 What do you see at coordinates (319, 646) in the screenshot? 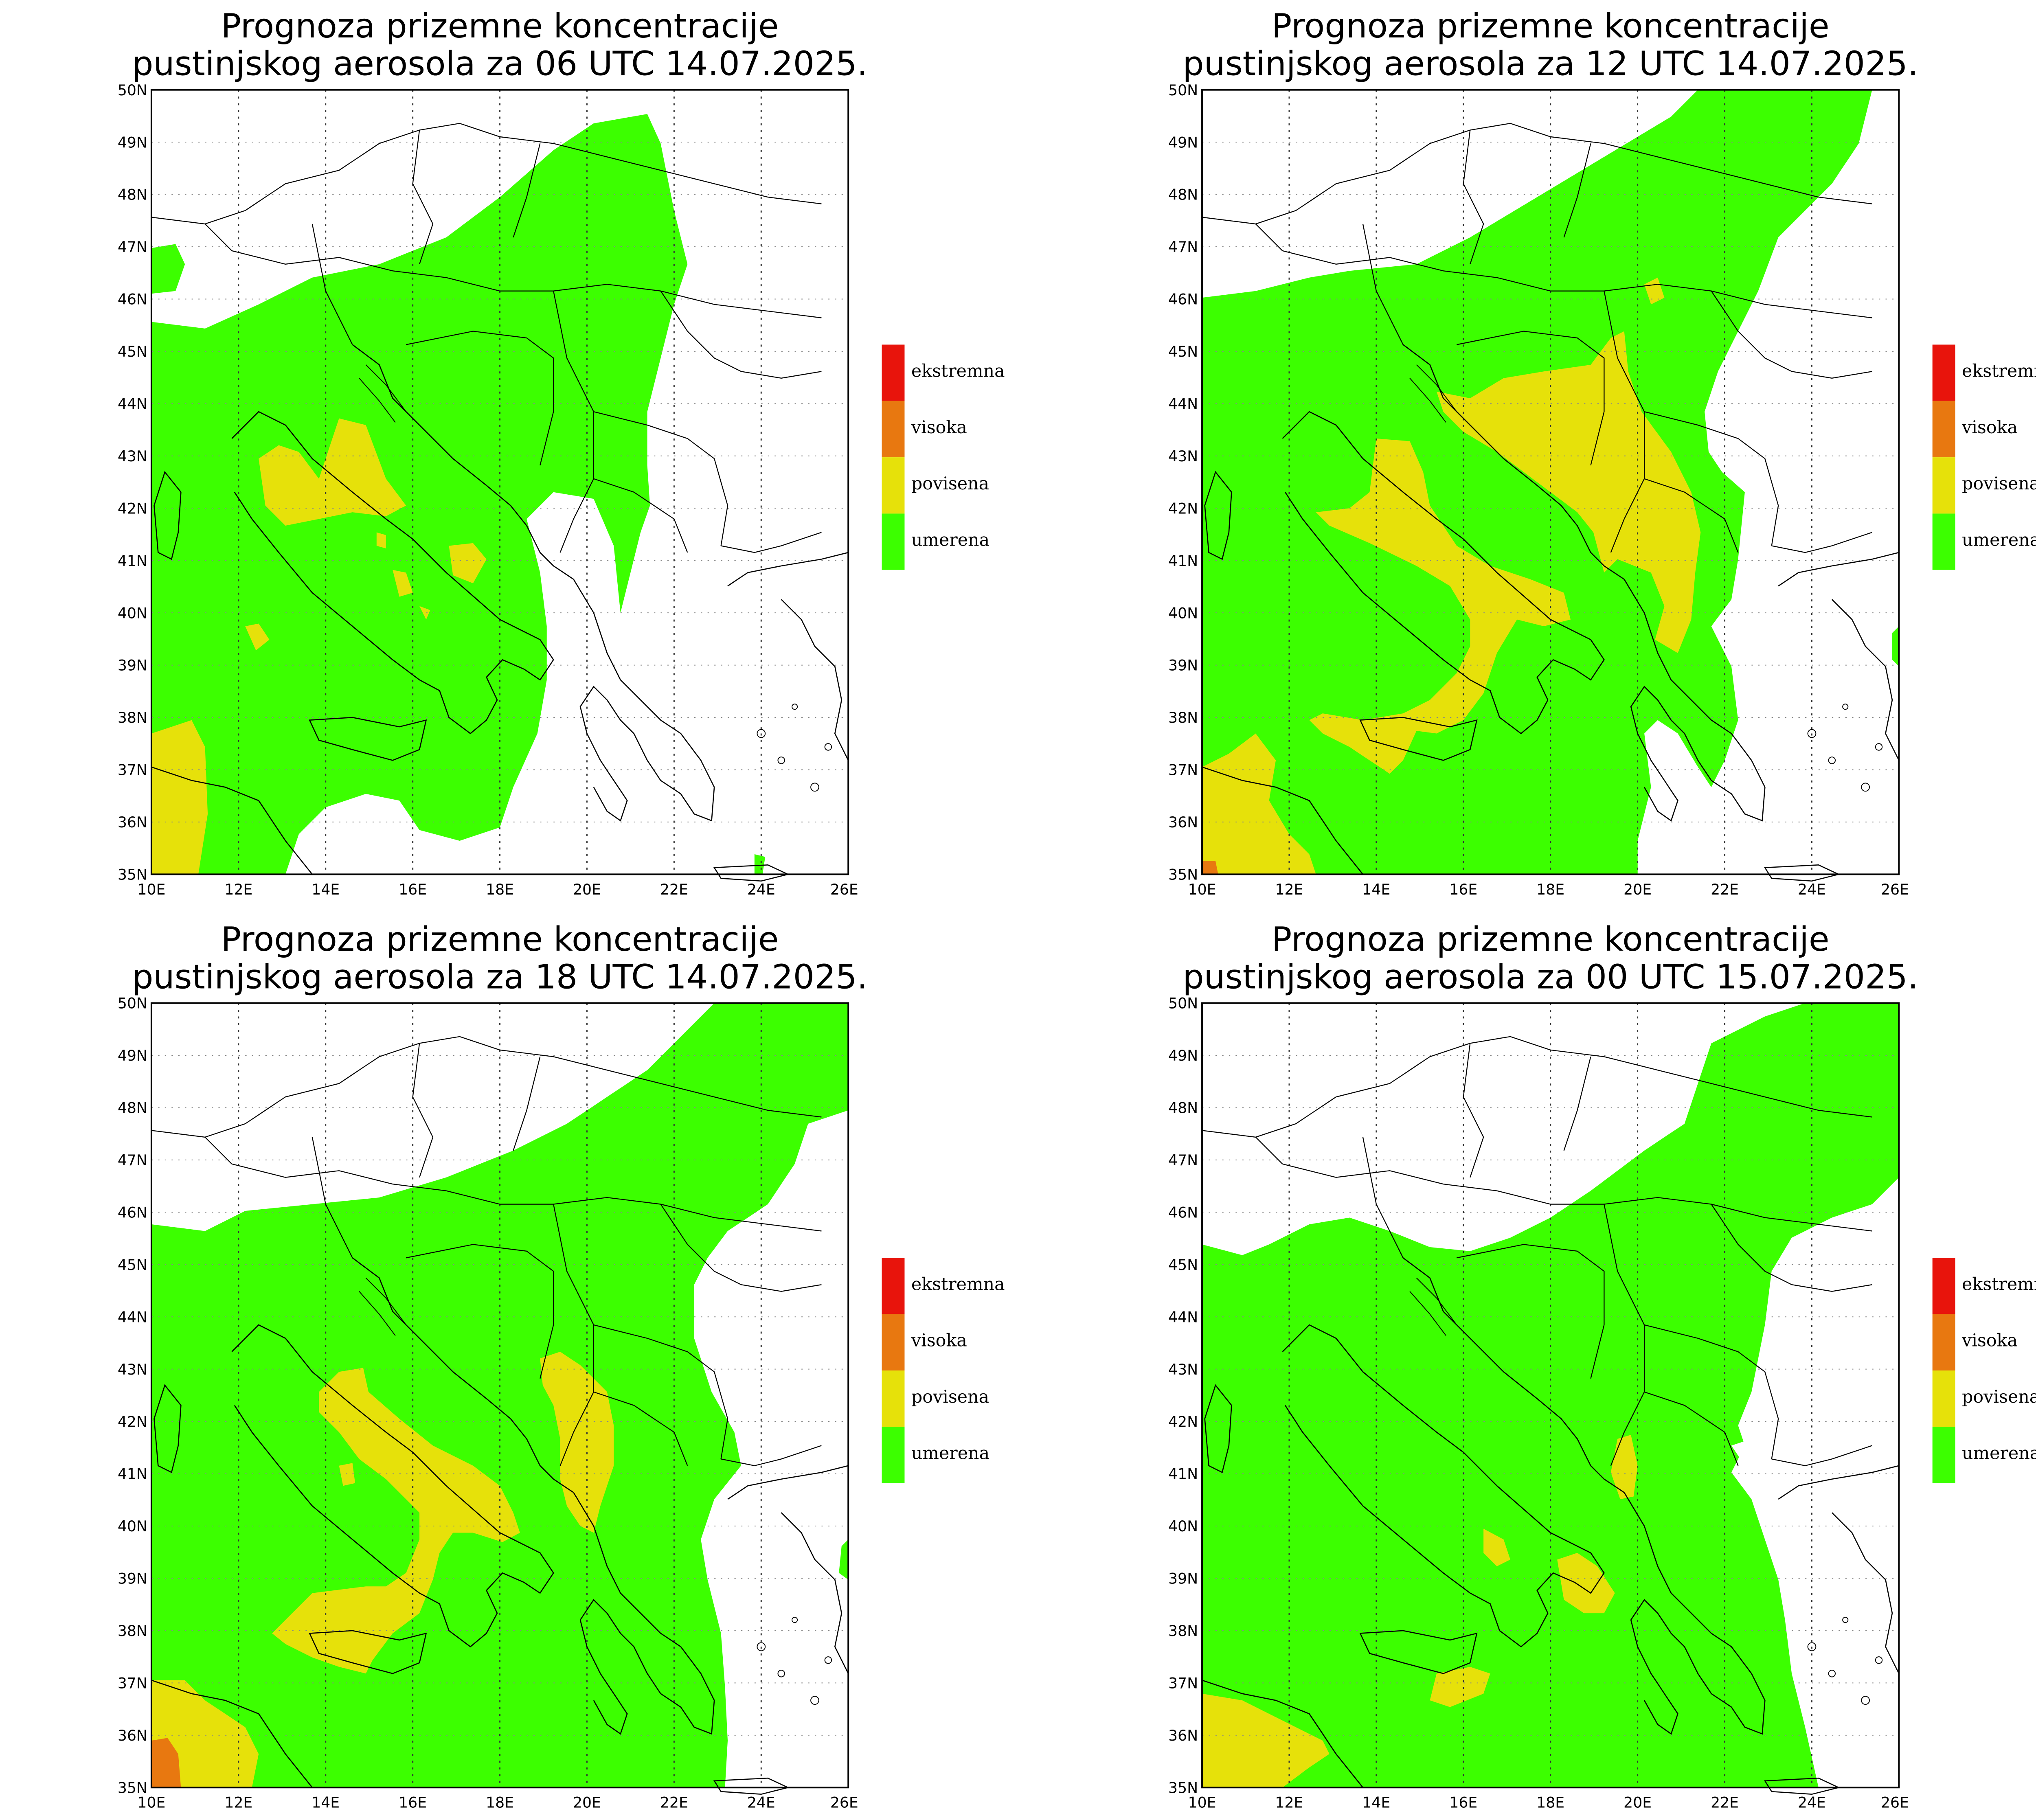
I see `povisena-area` at bounding box center [319, 646].